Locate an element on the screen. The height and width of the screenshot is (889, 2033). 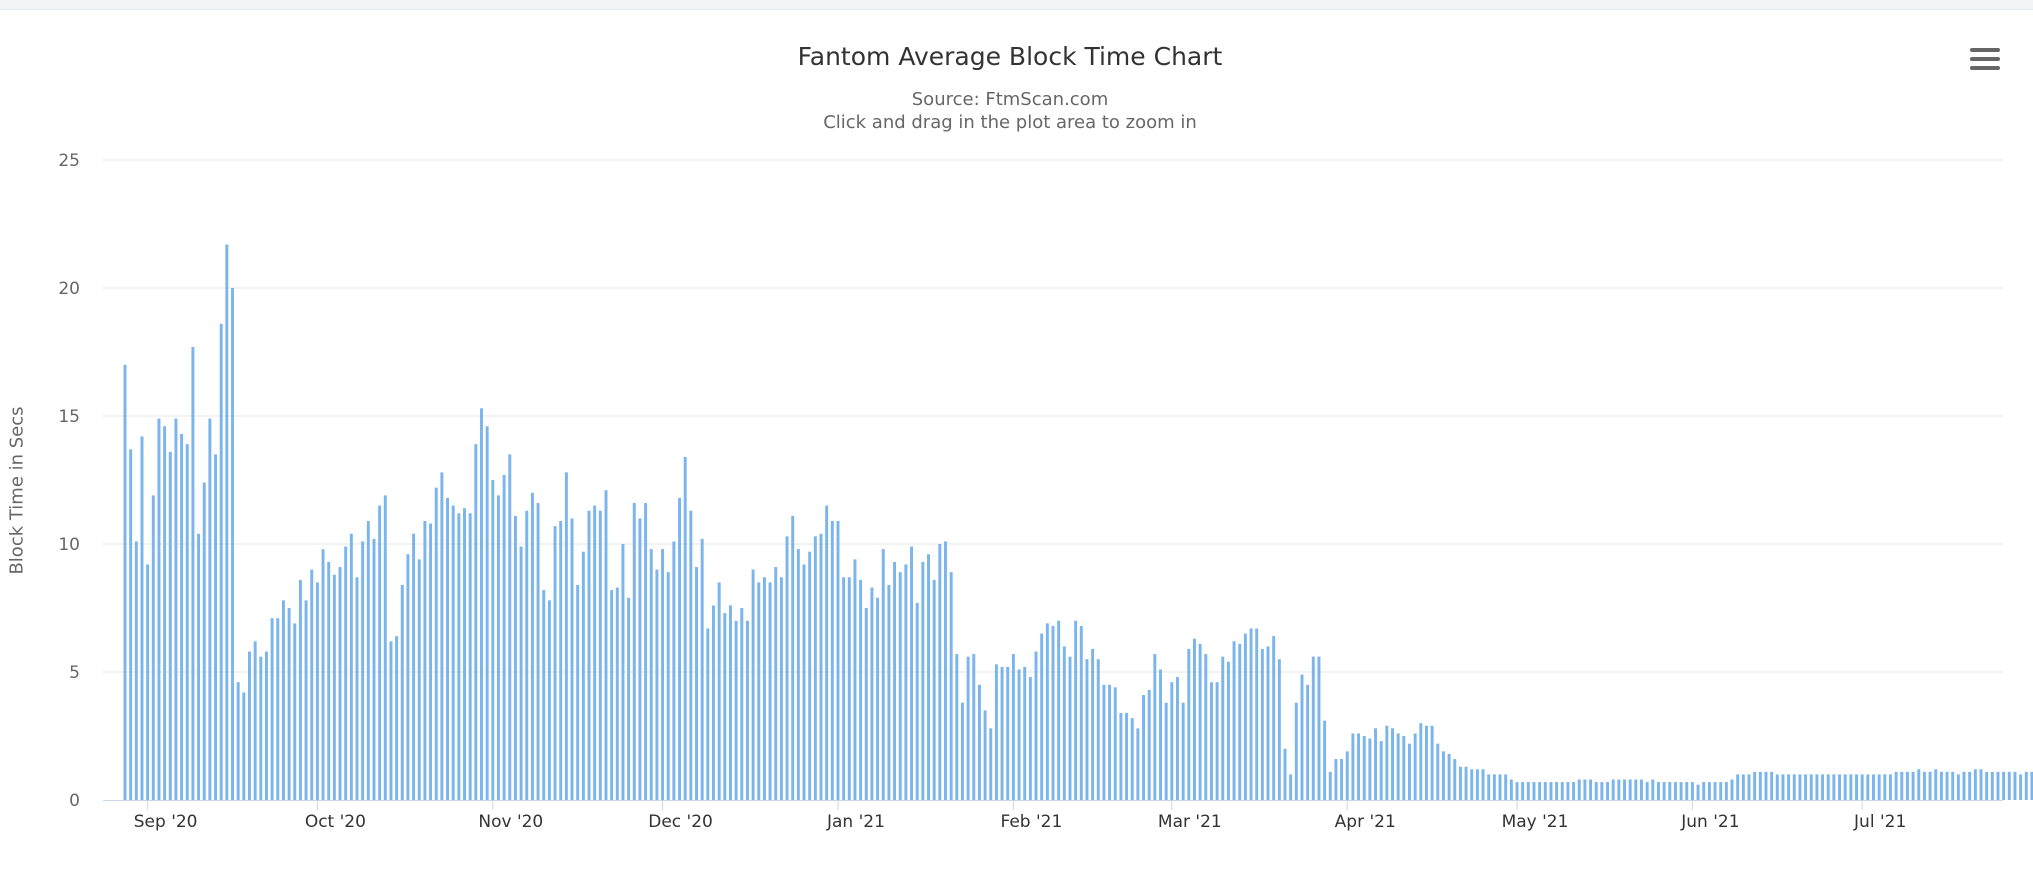
chart-title: Fantom Average Block Time Chart is located at coordinates (1010, 56).